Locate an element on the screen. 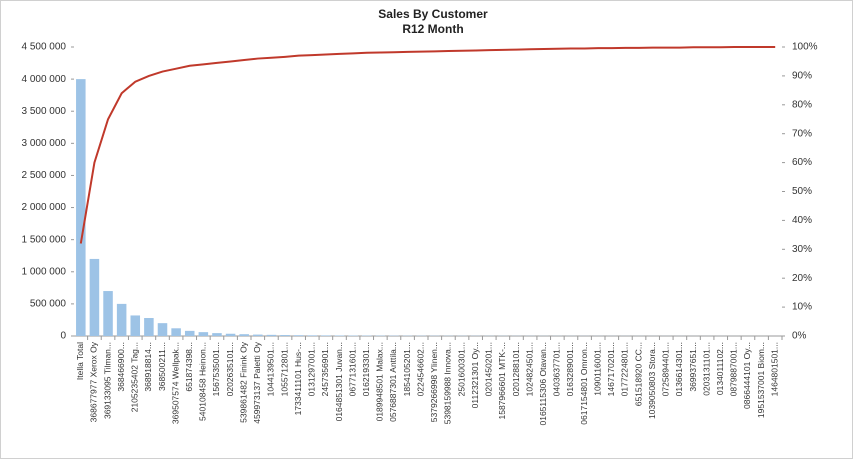  y-tick-label: 1 500 000 is located at coordinates (44, 239).